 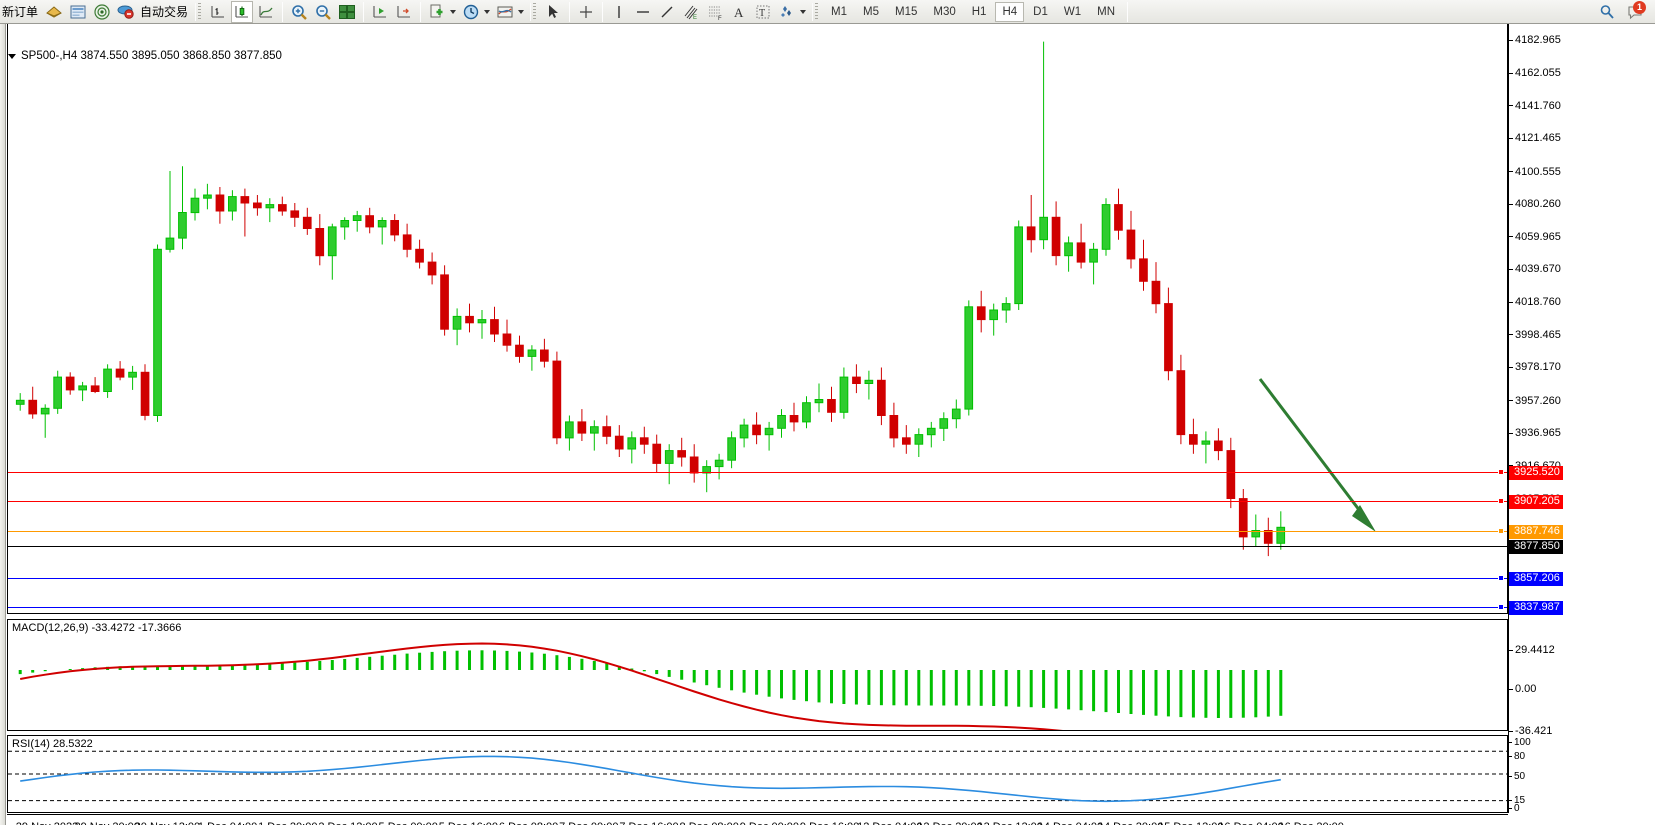 I want to click on time-axis-label: 7 Dec 00:00, so click(x=588, y=823).